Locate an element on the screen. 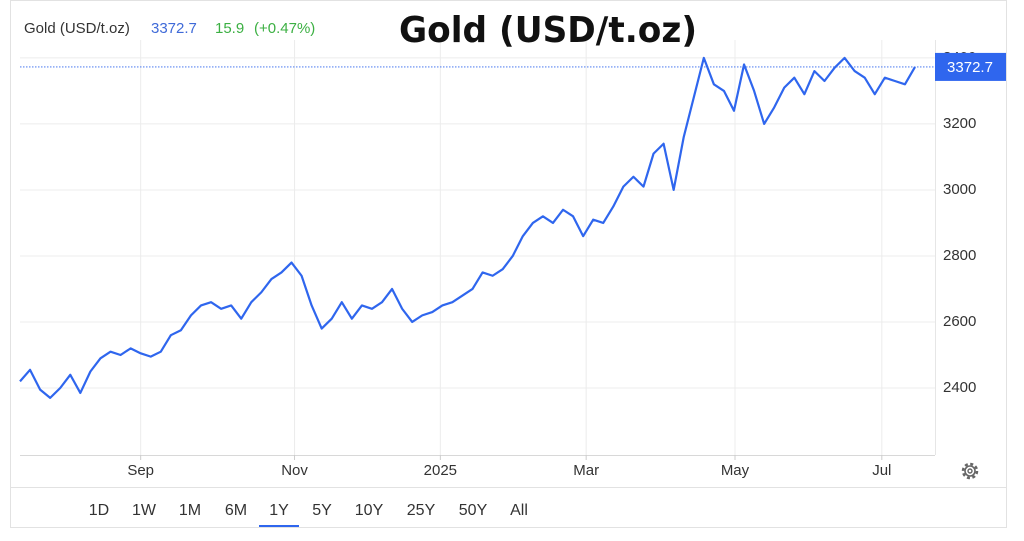 The height and width of the screenshot is (541, 1024). x-tick-label: Nov is located at coordinates (294, 470).